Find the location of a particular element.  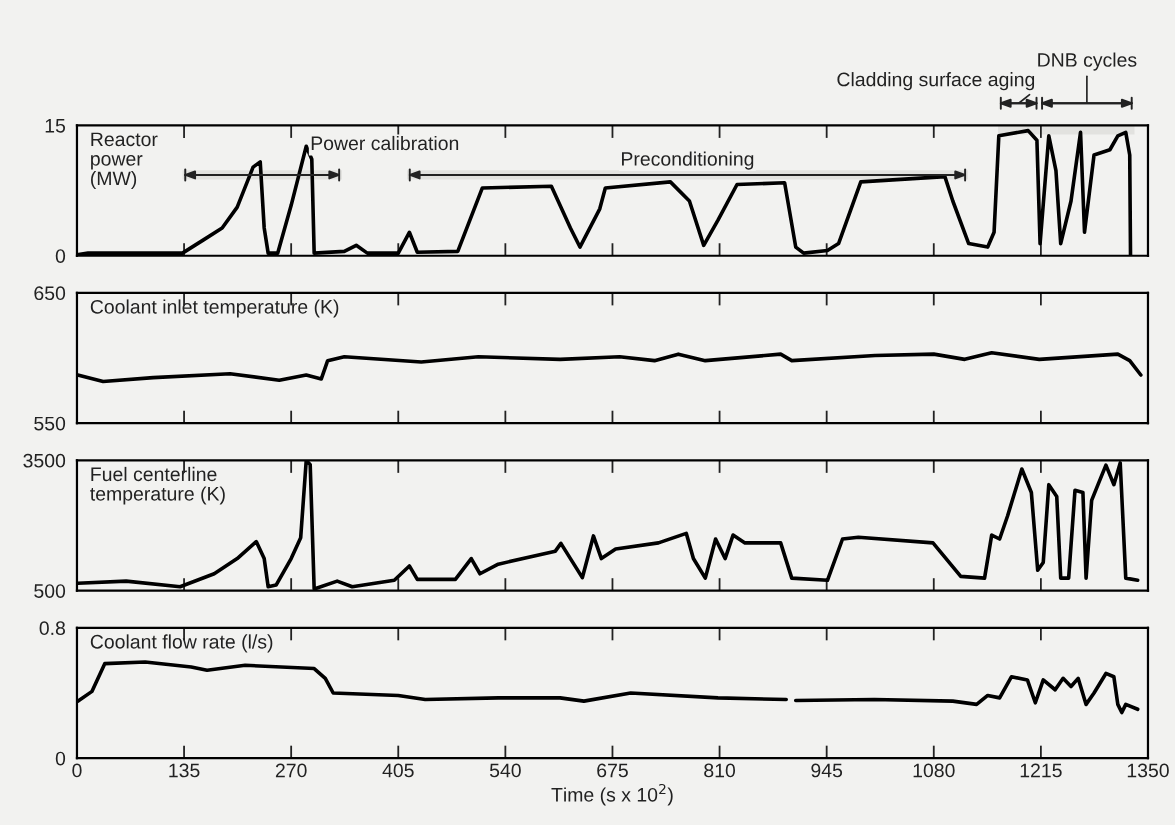

x-tick-label: 810 is located at coordinates (720, 770).